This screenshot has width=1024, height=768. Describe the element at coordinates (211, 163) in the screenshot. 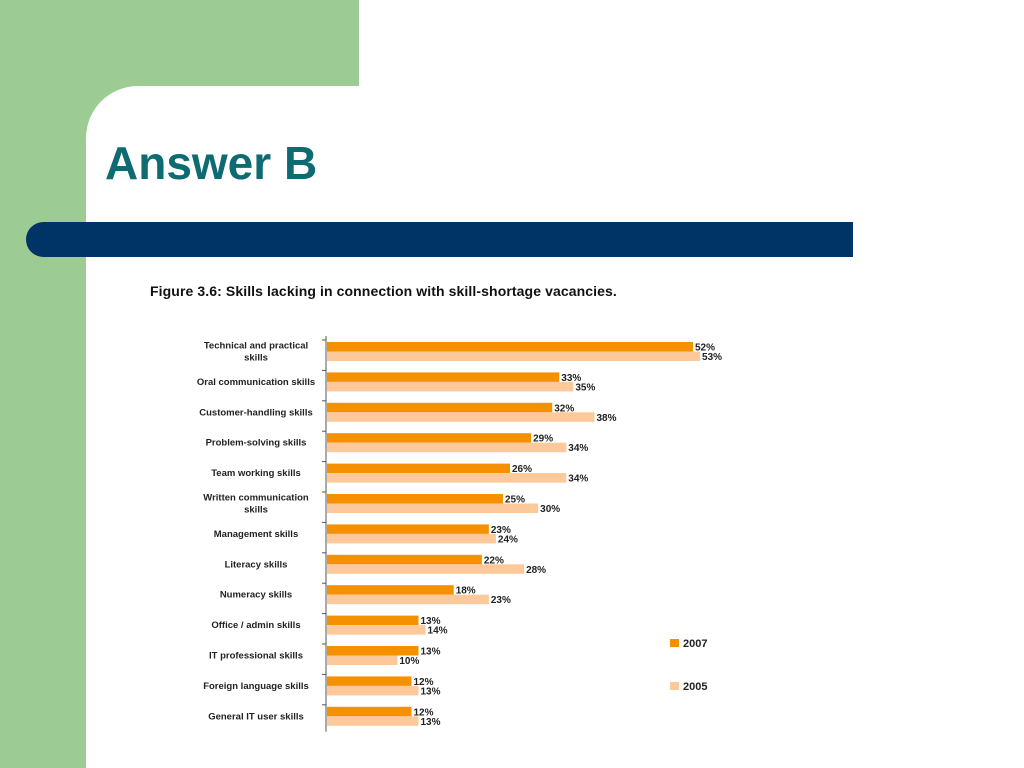

I see `slide-title: Answer B` at that location.